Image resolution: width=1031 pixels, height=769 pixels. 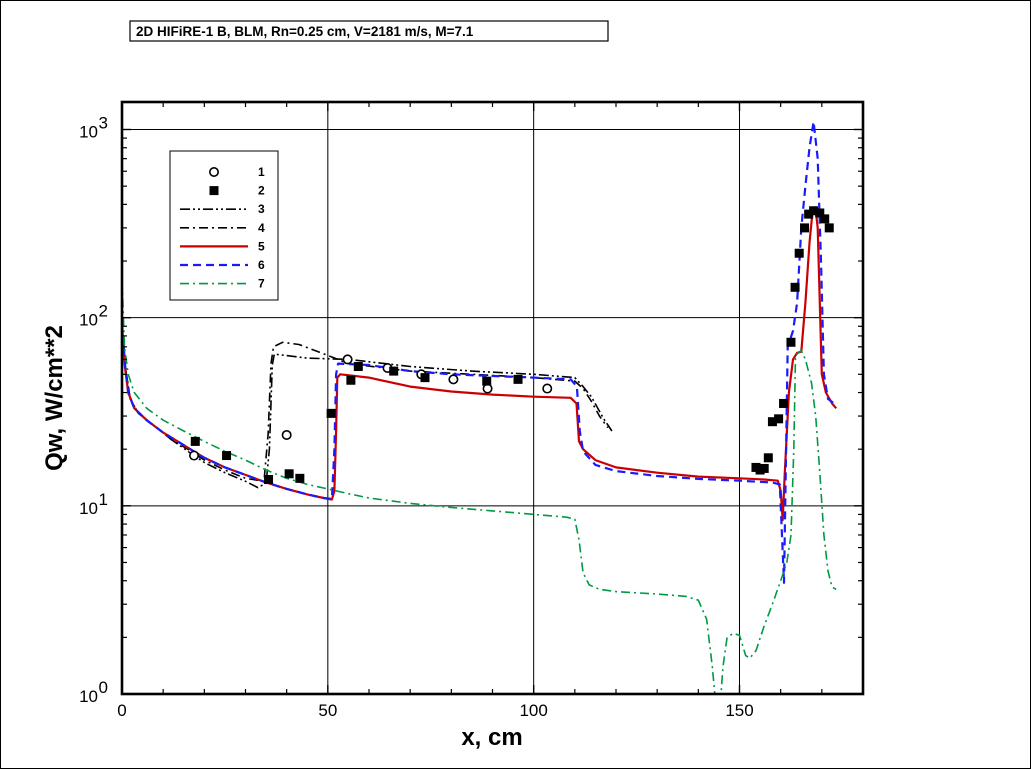 What do you see at coordinates (261, 246) in the screenshot?
I see `legend-label: 5` at bounding box center [261, 246].